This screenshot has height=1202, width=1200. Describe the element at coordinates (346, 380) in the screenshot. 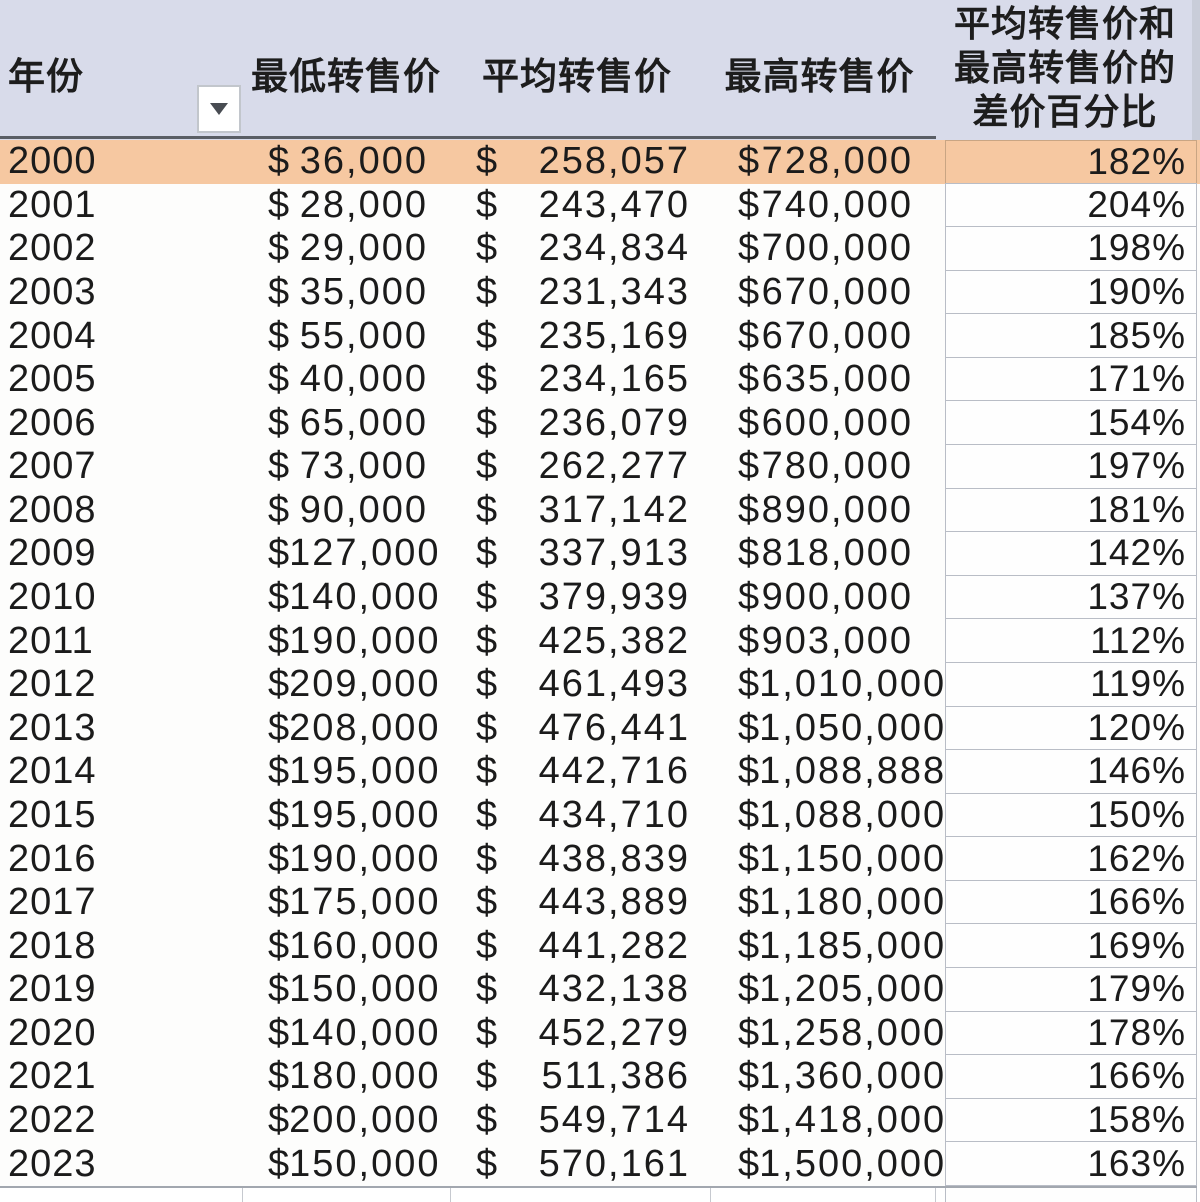

I see `cell-min-price: $ 40,000` at that location.